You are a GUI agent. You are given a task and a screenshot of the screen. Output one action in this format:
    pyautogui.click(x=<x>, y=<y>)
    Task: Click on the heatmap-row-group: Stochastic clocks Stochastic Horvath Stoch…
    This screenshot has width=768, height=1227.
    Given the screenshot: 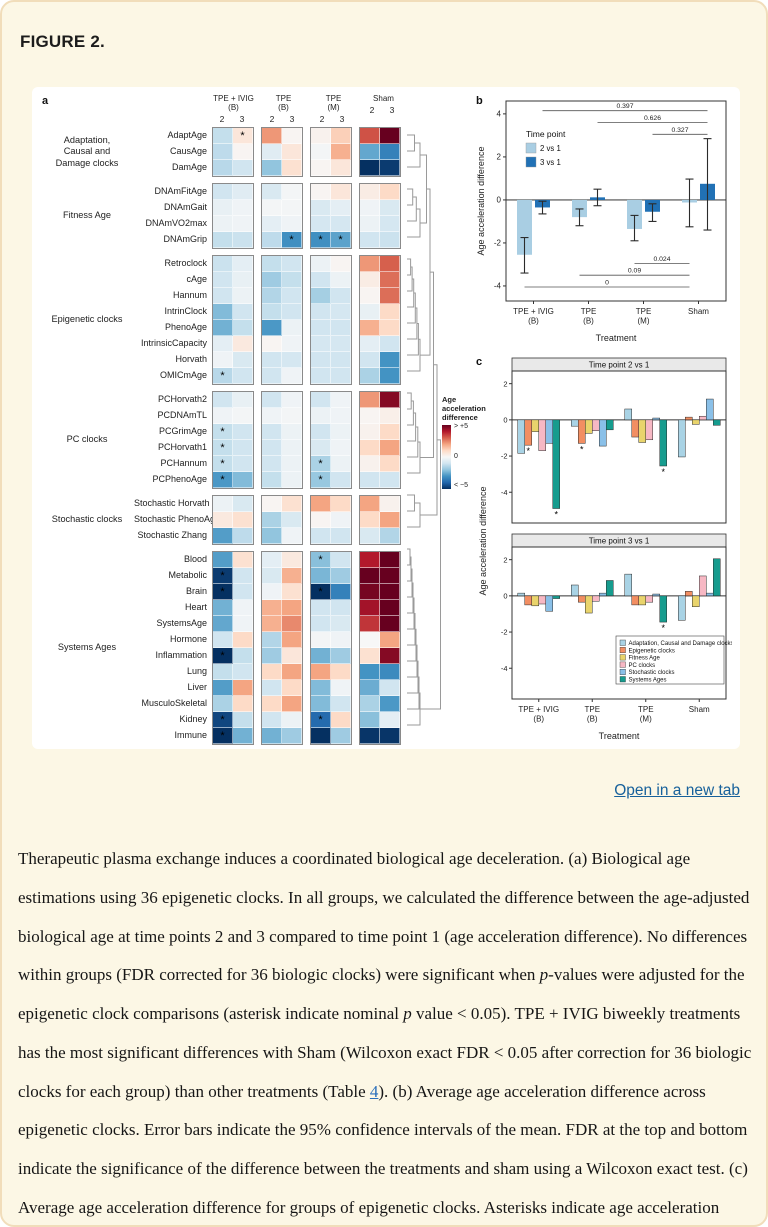 What is the action you would take?
    pyautogui.click(x=257, y=520)
    